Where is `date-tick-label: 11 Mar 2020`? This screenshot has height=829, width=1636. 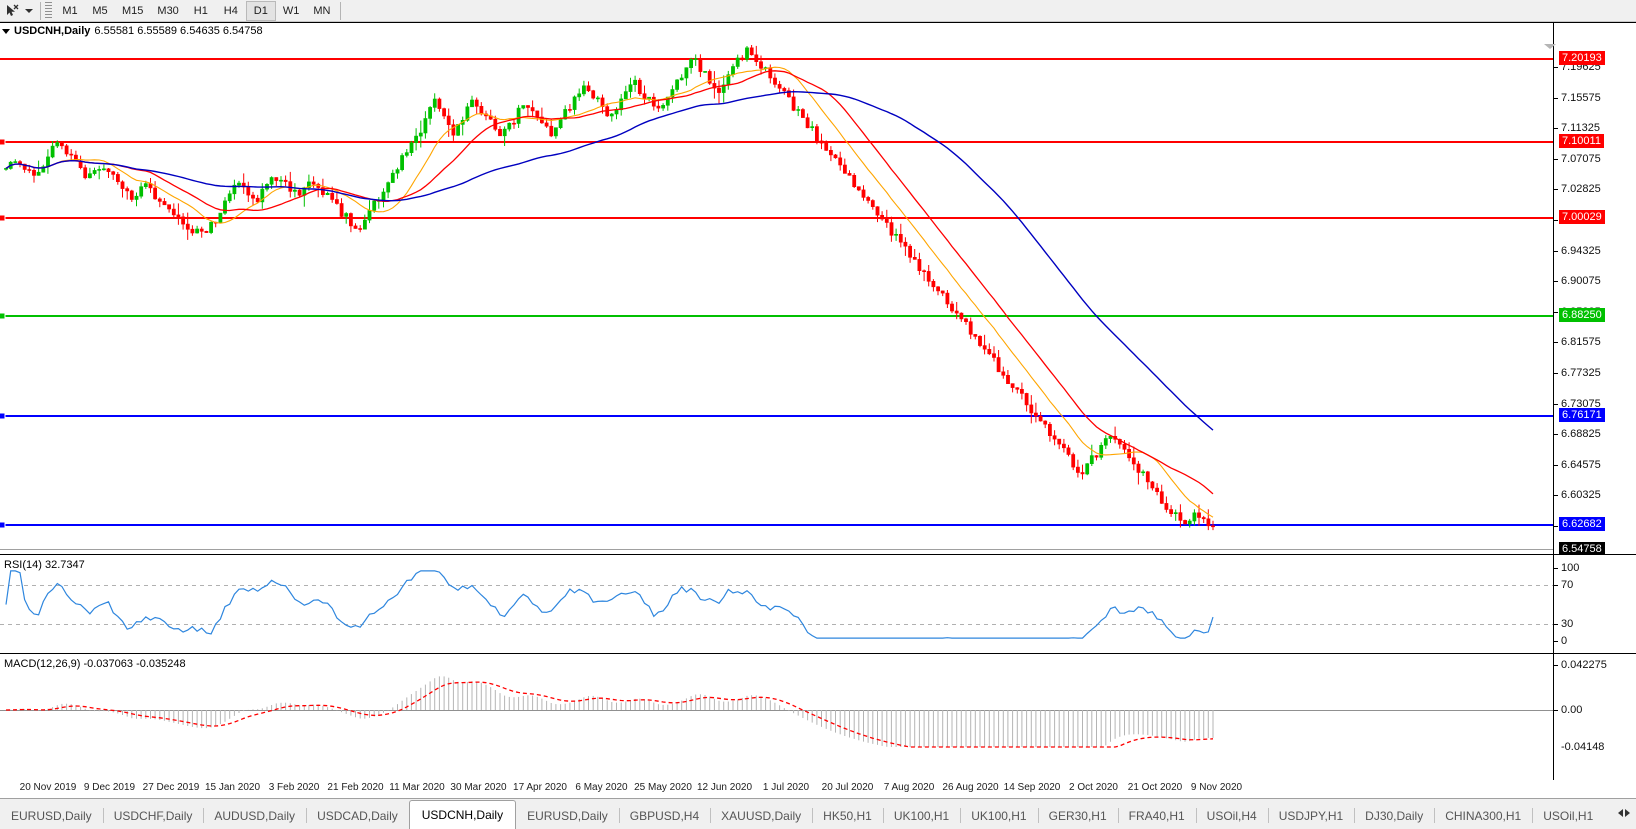 date-tick-label: 11 Mar 2020 is located at coordinates (417, 787).